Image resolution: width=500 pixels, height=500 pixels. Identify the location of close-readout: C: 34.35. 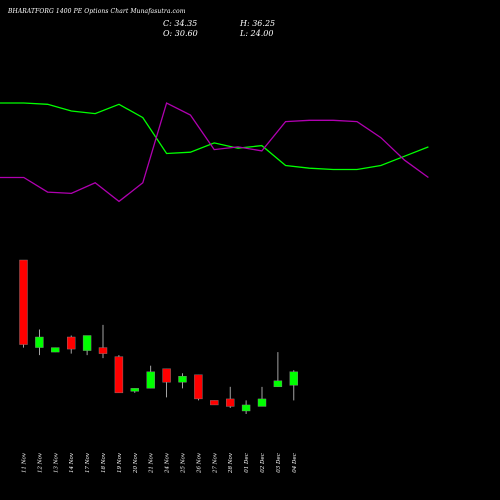
(180, 23).